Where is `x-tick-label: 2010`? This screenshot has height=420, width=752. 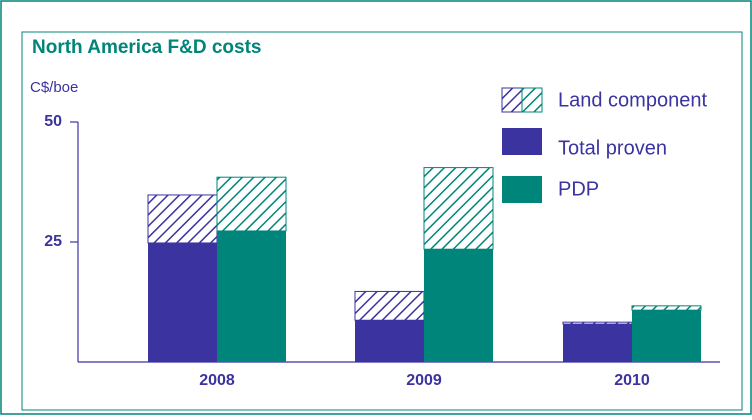
x-tick-label: 2010 is located at coordinates (632, 380).